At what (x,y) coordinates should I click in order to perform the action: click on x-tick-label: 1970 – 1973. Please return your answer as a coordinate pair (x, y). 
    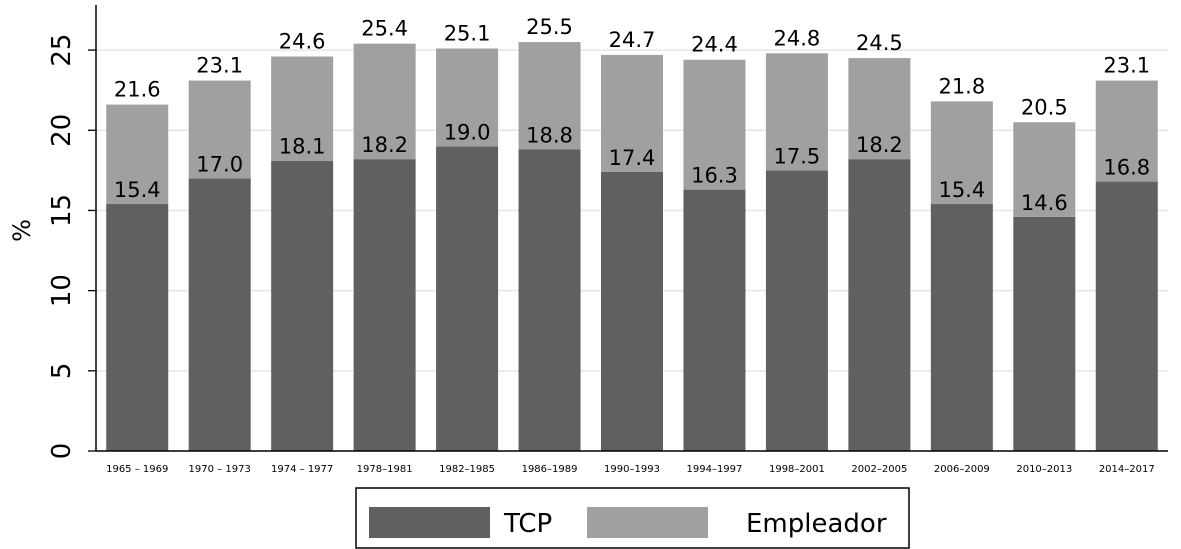
    Looking at the image, I should click on (220, 469).